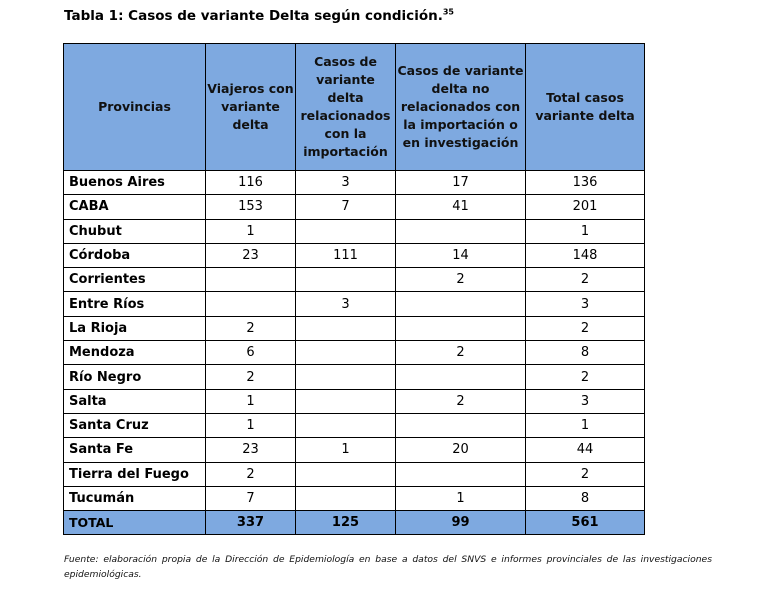 This screenshot has height=598, width=768. What do you see at coordinates (250, 523) in the screenshot?
I see `cell-viajeros: 337` at bounding box center [250, 523].